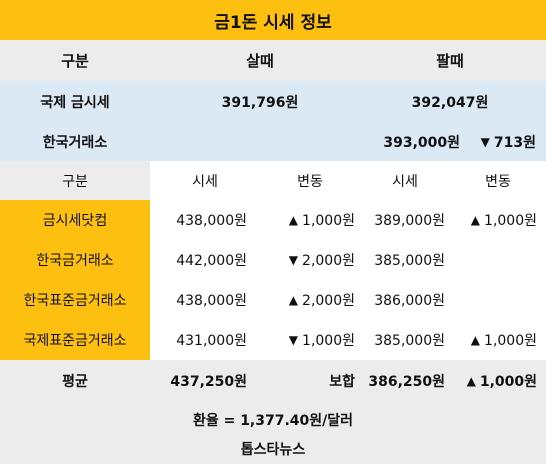 Image resolution: width=546 pixels, height=464 pixels. Describe the element at coordinates (273, 180) in the screenshot. I see `subheader-row: 구분 시세 변동 시세 변동` at that location.